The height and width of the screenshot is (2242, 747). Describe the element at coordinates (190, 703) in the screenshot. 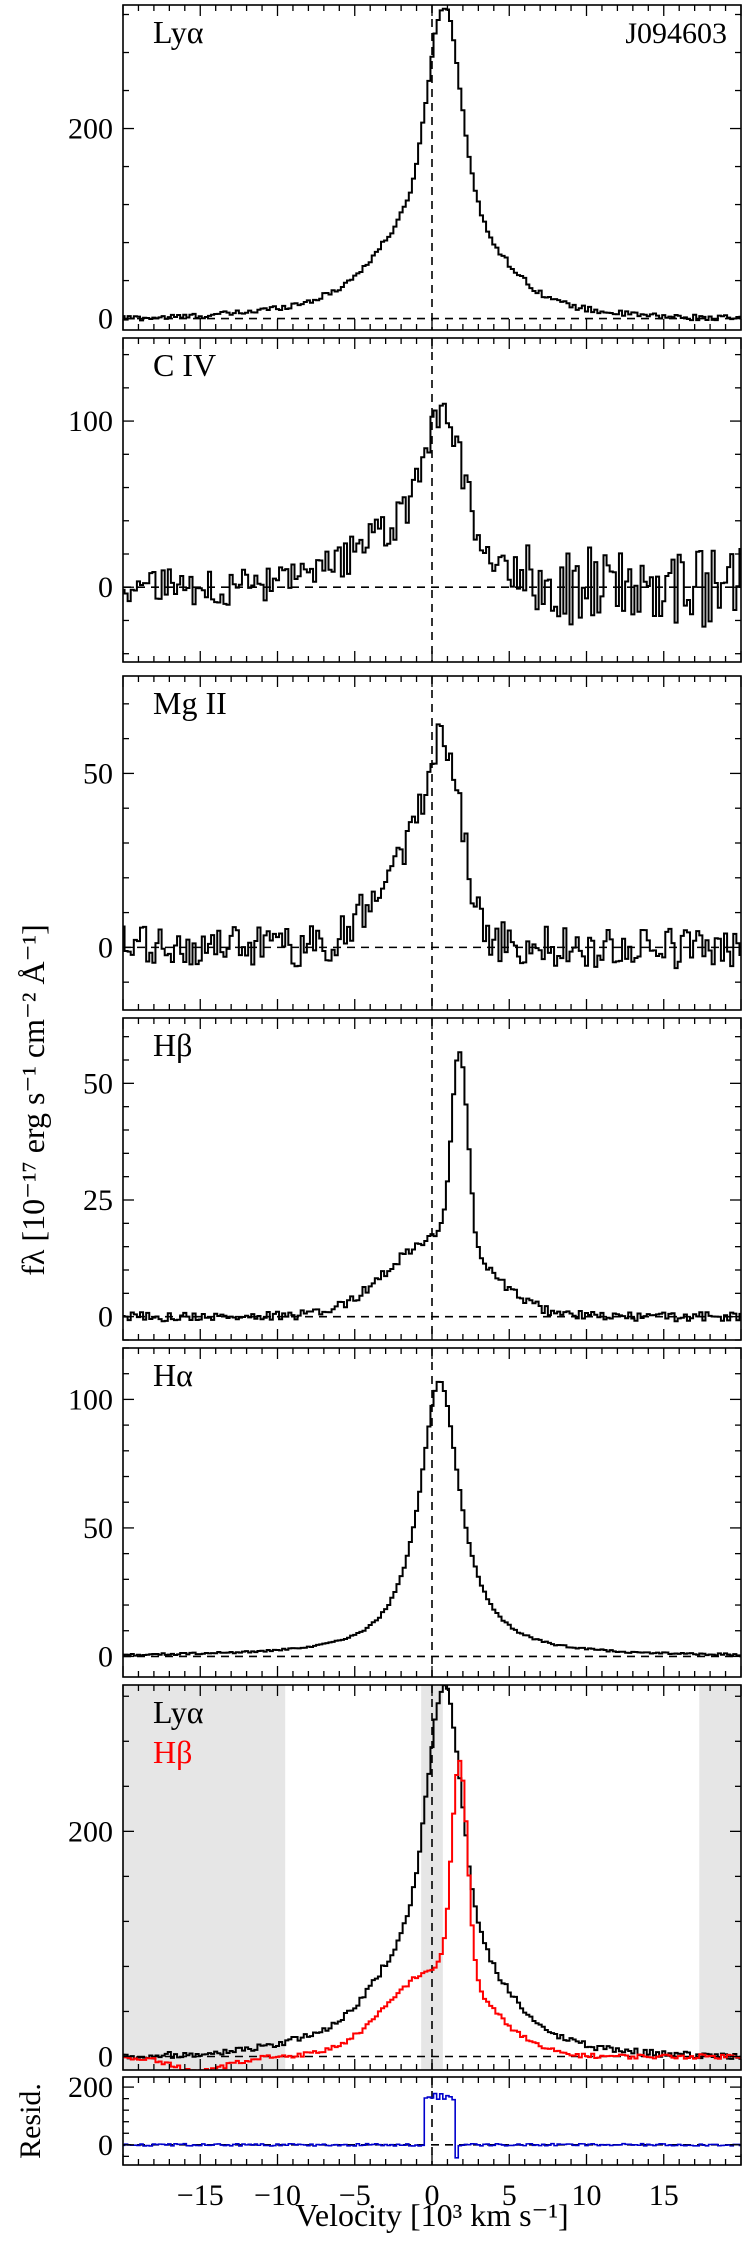

I see `panel-label-mgii: Mg II` at that location.